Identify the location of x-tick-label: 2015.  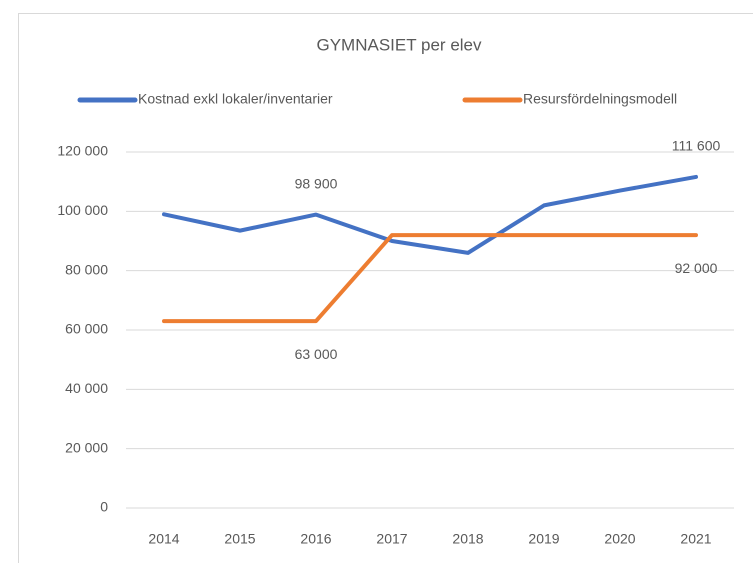
(239, 539).